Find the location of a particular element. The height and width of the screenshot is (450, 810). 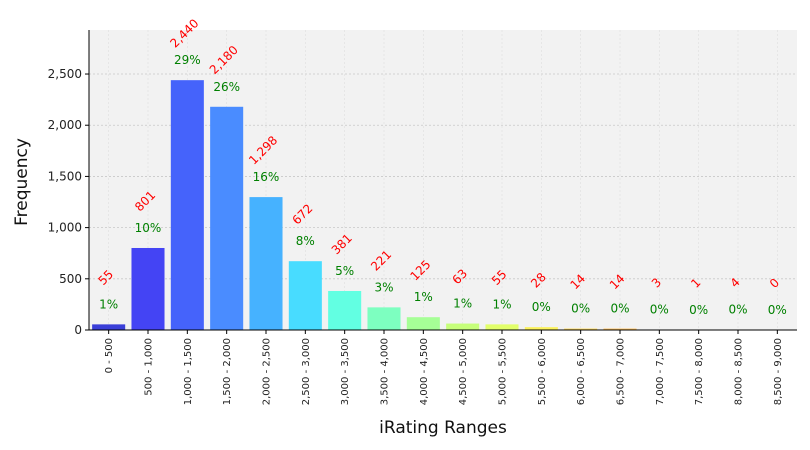

x-tick-label: 3,500 - 4,000 is located at coordinates (385, 371).